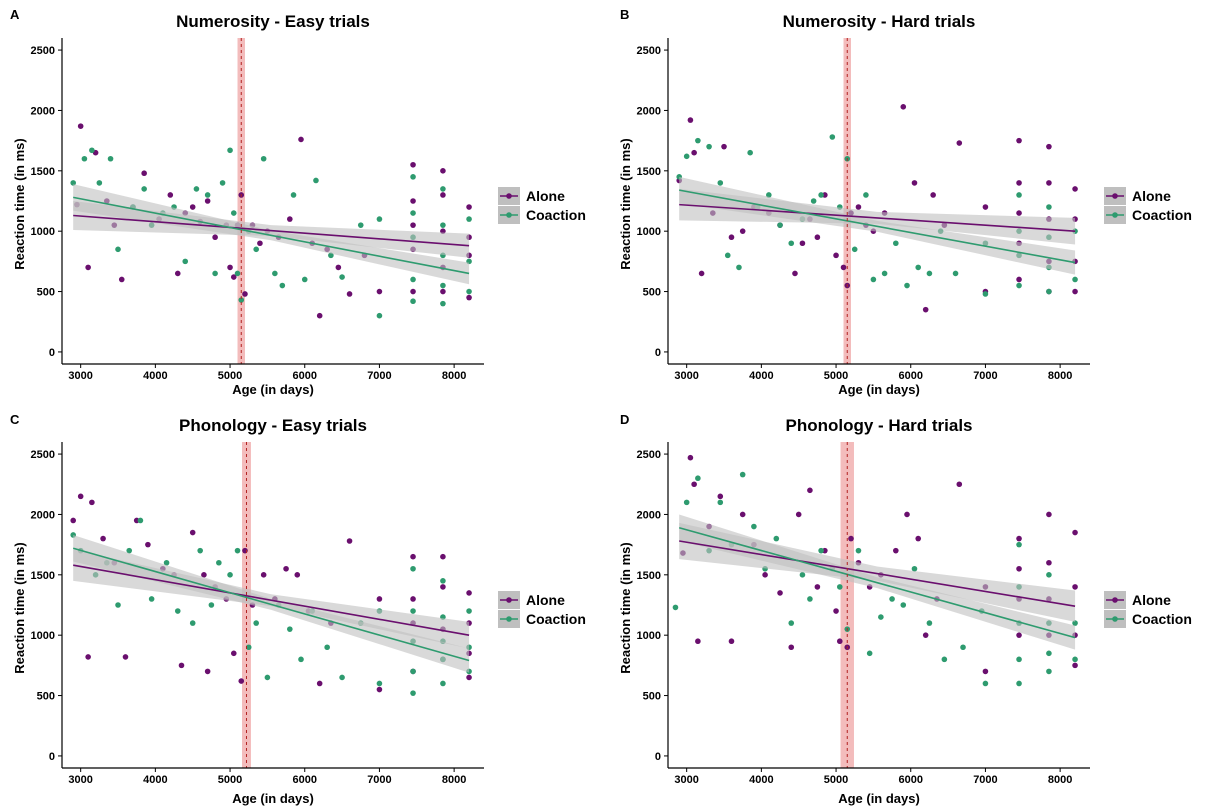  Describe the element at coordinates (624, 14) in the screenshot. I see `panel-letter: B` at that location.